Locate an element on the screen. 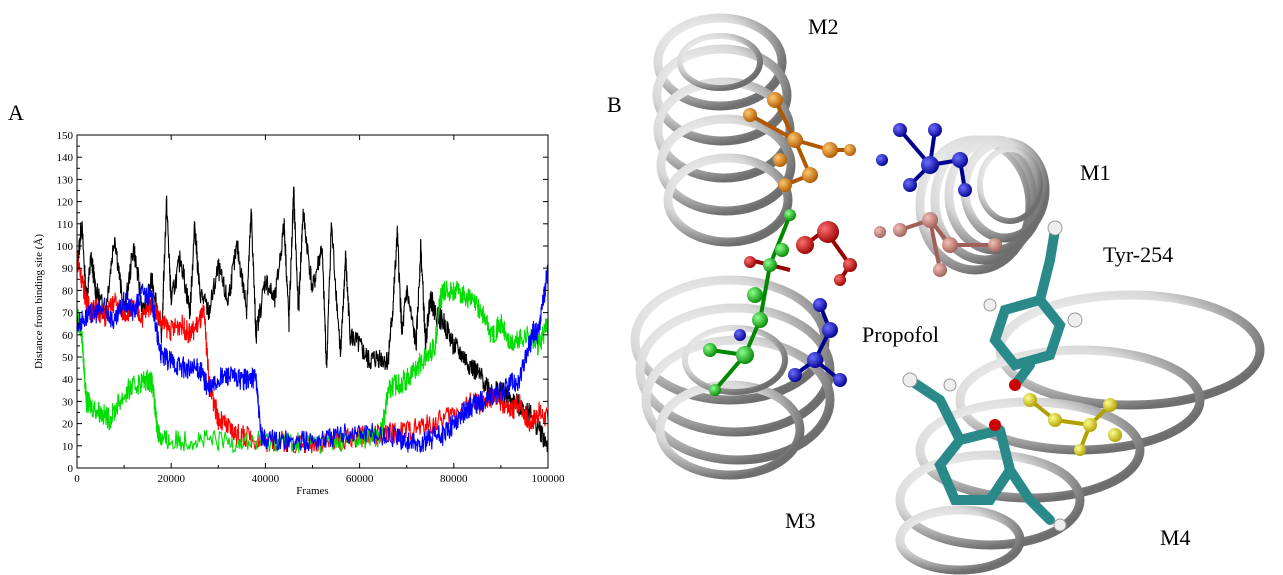 This screenshot has height=575, width=1283. helix-label-m2: M2 is located at coordinates (823, 26).